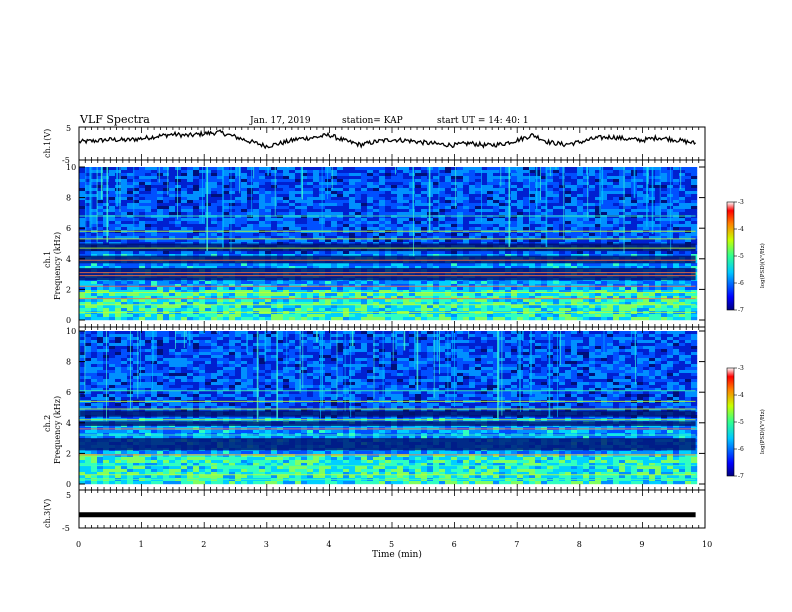 Image resolution: width=792 pixels, height=612 pixels. I want to click on ch1-waveform-line, so click(387, 139).